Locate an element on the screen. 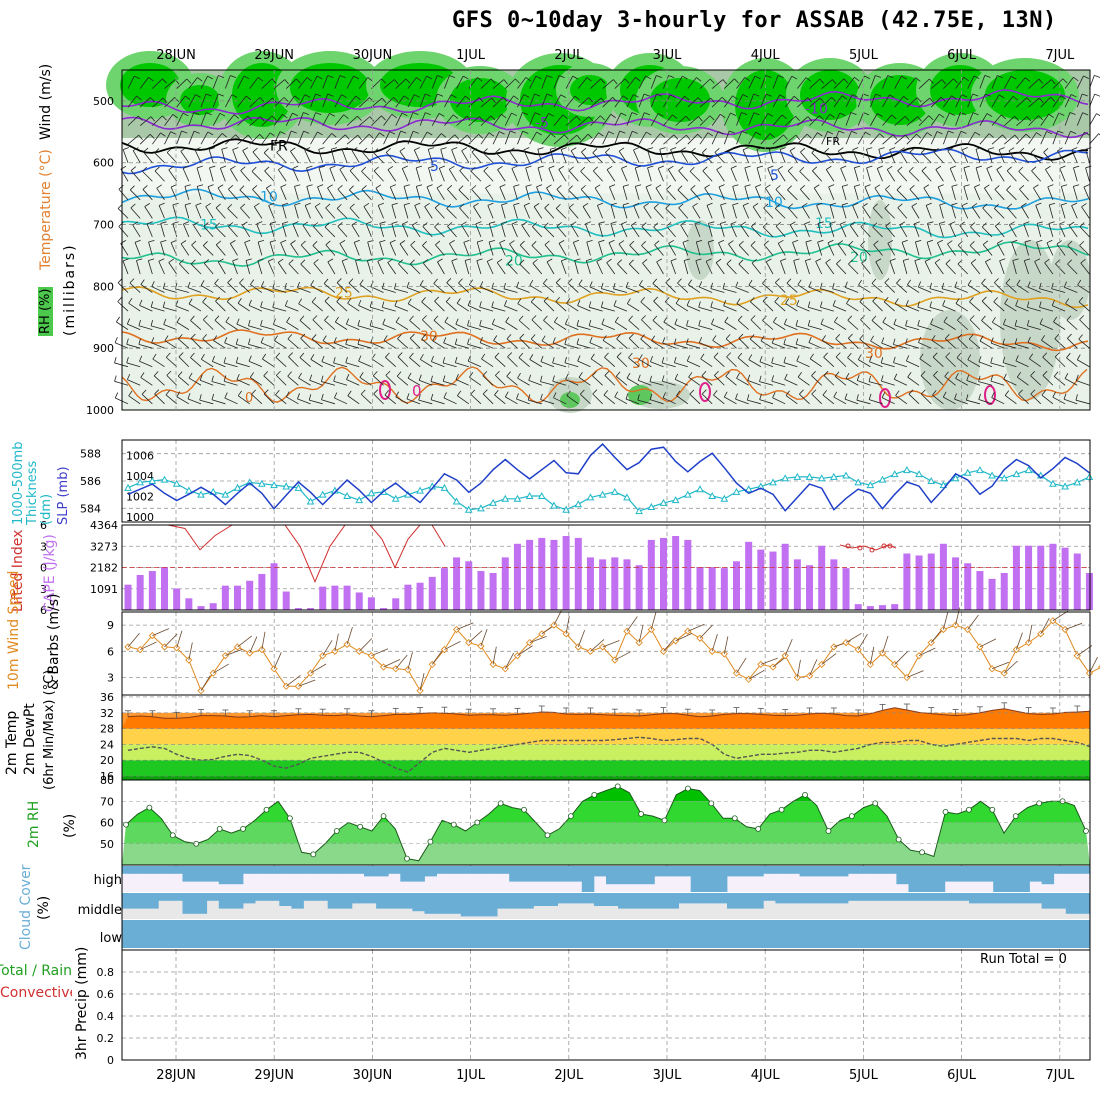 The height and width of the screenshot is (1100, 1100). isotherm-label: FR is located at coordinates (279, 146).